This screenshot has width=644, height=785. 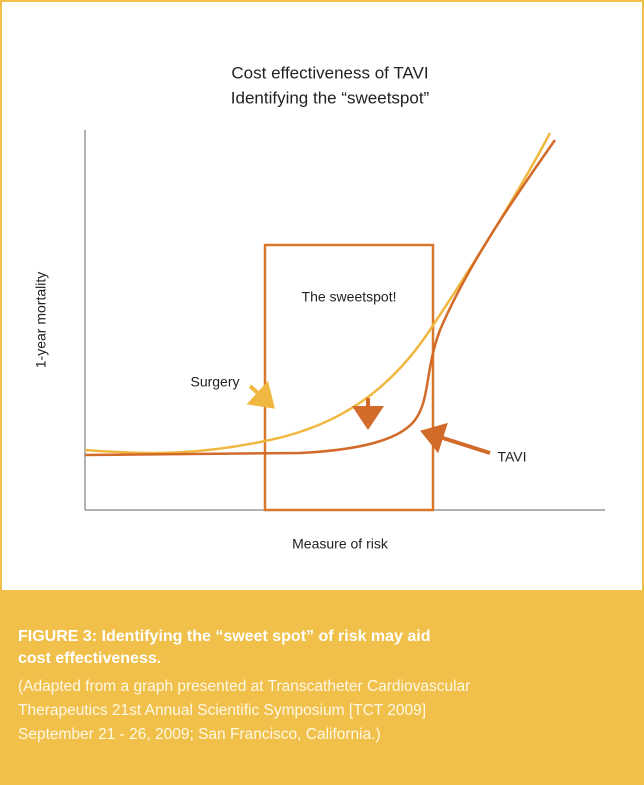 I want to click on box-label: The sweetspot!, so click(x=349, y=297).